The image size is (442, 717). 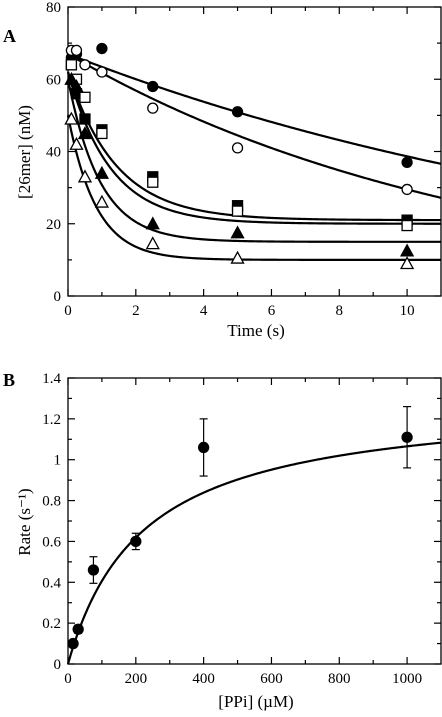 What do you see at coordinates (24, 521) in the screenshot?
I see `panel-b-y-axis-label: Rate (s⁻¹)` at bounding box center [24, 521].